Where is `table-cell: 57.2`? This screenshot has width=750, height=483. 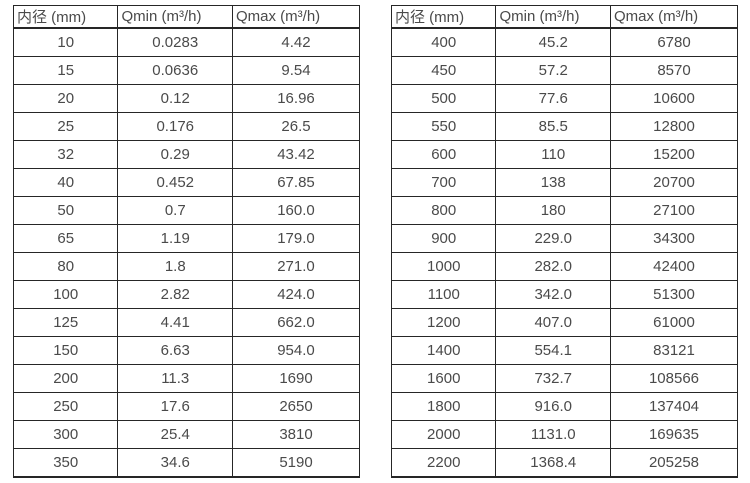 table-cell: 57.2 is located at coordinates (553, 71).